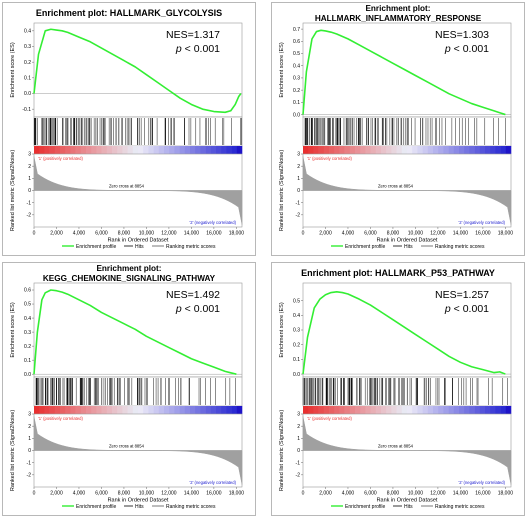 The height and width of the screenshot is (516, 529). I want to click on metric-y-tick-label: -2, so click(29, 216).